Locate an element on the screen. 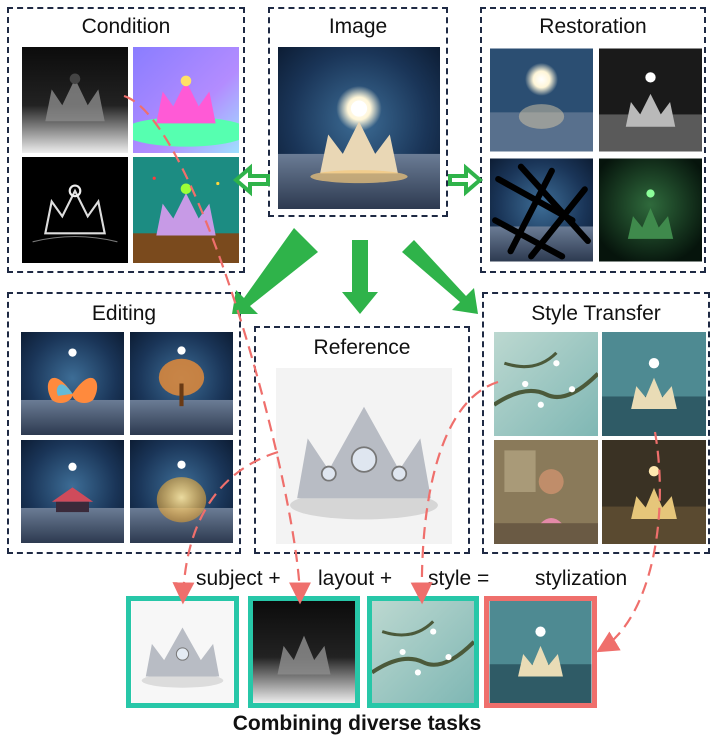  green-block-arrows is located at coordinates (355, 271).